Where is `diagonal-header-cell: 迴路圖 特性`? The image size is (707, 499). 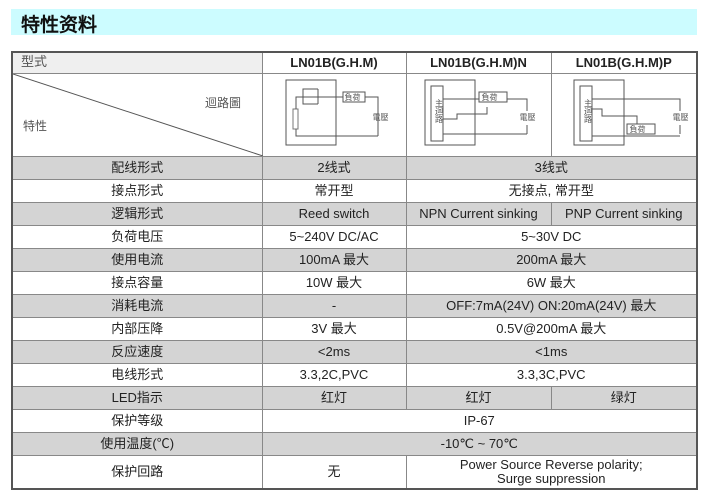
diagonal-header-cell: 迴路圖 特性 is located at coordinates (137, 115).